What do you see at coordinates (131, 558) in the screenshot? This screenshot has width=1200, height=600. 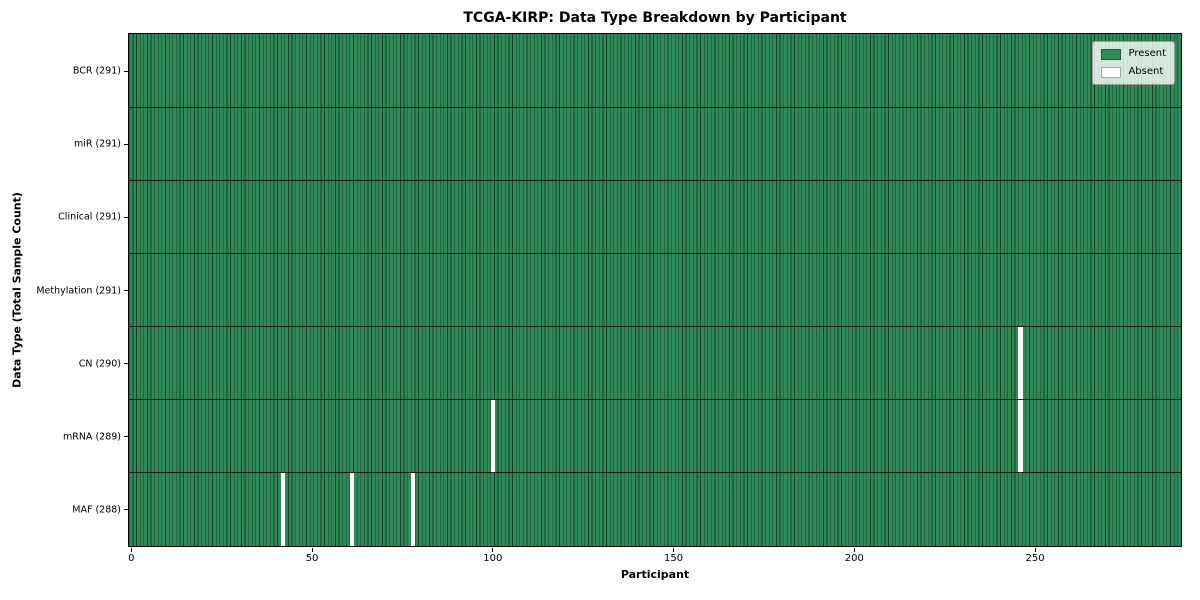 I see `x-tick-label-0: 0` at bounding box center [131, 558].